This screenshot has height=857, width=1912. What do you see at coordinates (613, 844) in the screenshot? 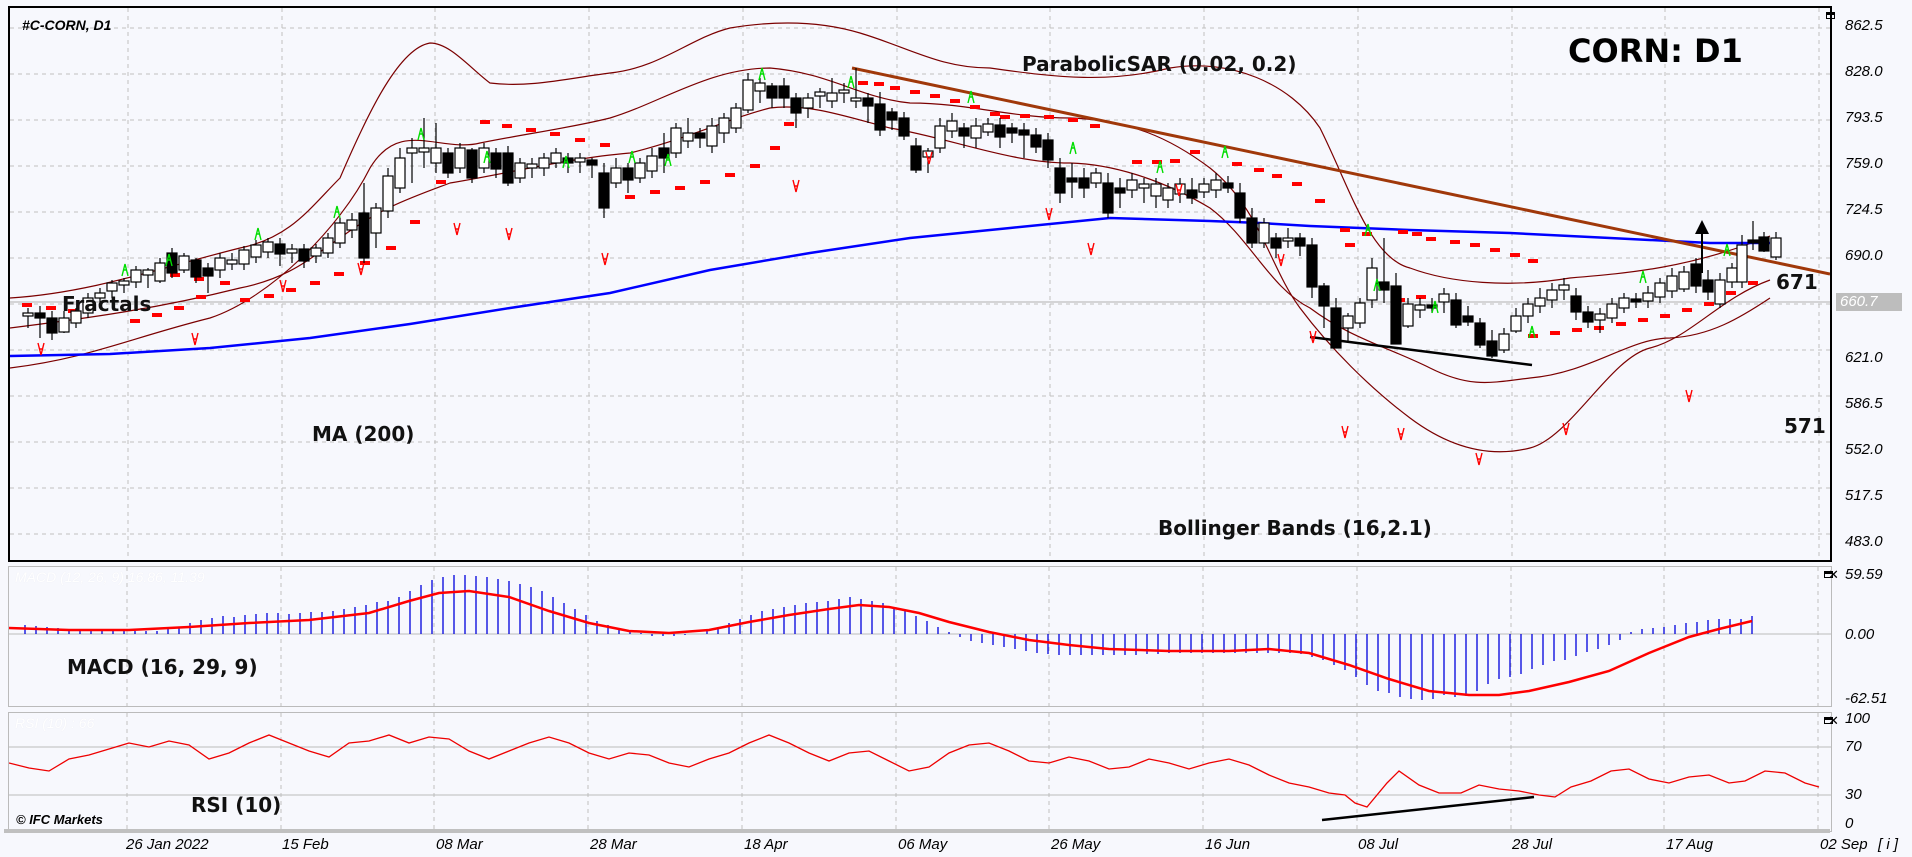
I see `date-tick: 28 Mar` at bounding box center [613, 844].